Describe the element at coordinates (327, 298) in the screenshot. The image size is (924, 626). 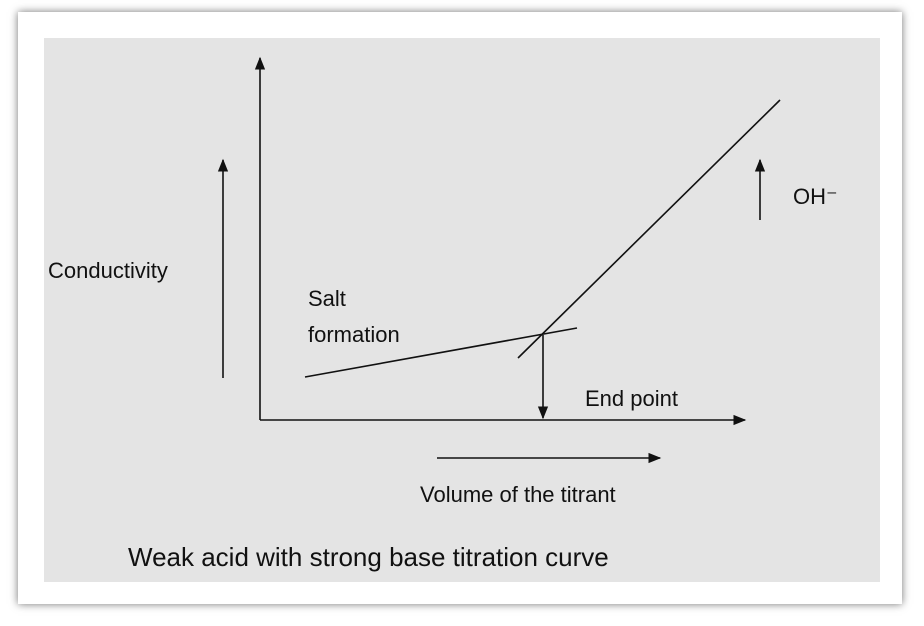
I see `salt-label: Salt` at that location.